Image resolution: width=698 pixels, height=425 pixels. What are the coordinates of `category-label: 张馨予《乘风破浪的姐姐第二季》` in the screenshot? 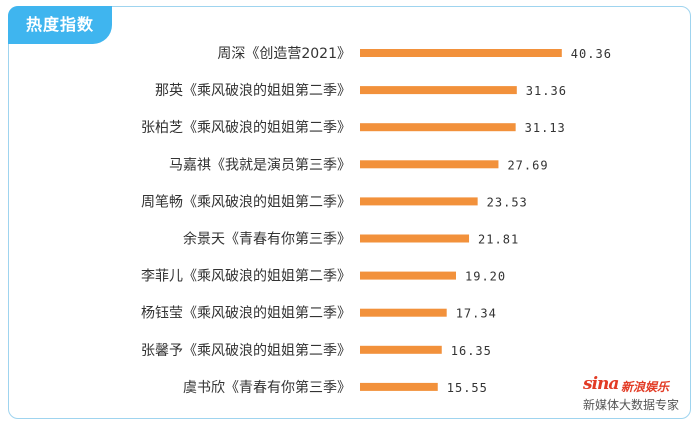 It's located at (246, 350).